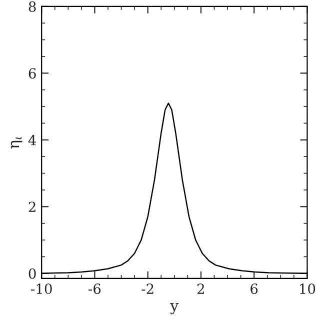 The image size is (320, 320). Describe the element at coordinates (308, 289) in the screenshot. I see `x-tick-label: 10` at that location.